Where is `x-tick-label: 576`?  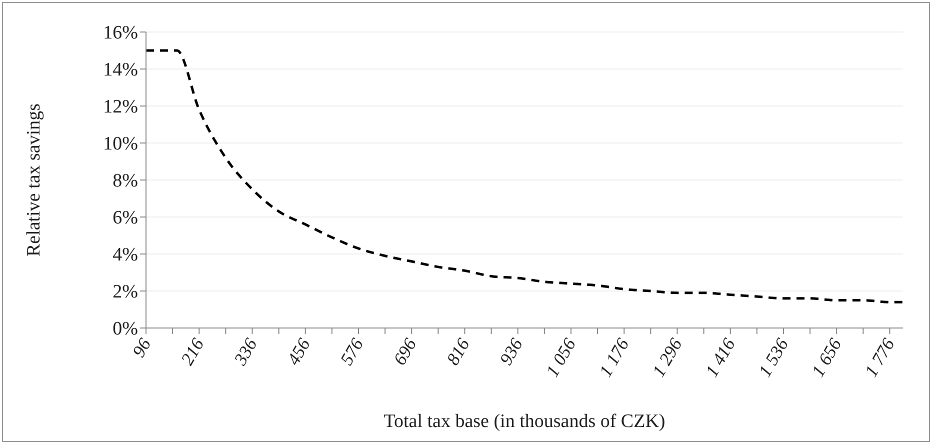
x-tick-label: 576 is located at coordinates (352, 351).